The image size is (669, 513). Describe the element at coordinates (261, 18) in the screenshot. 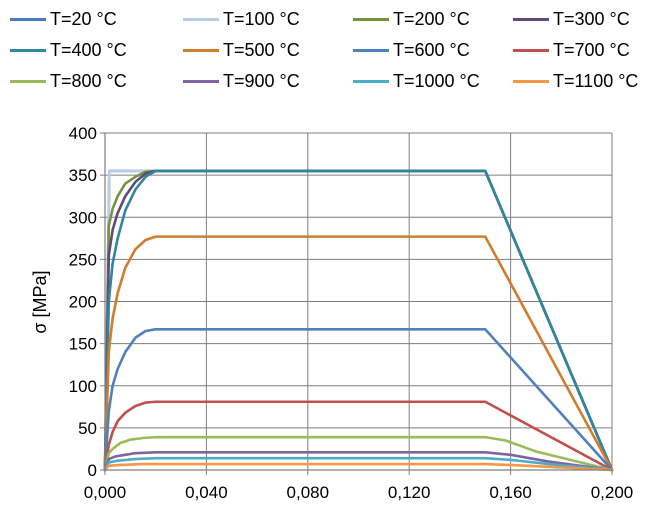

I see `legend-label: T=100 °C` at that location.